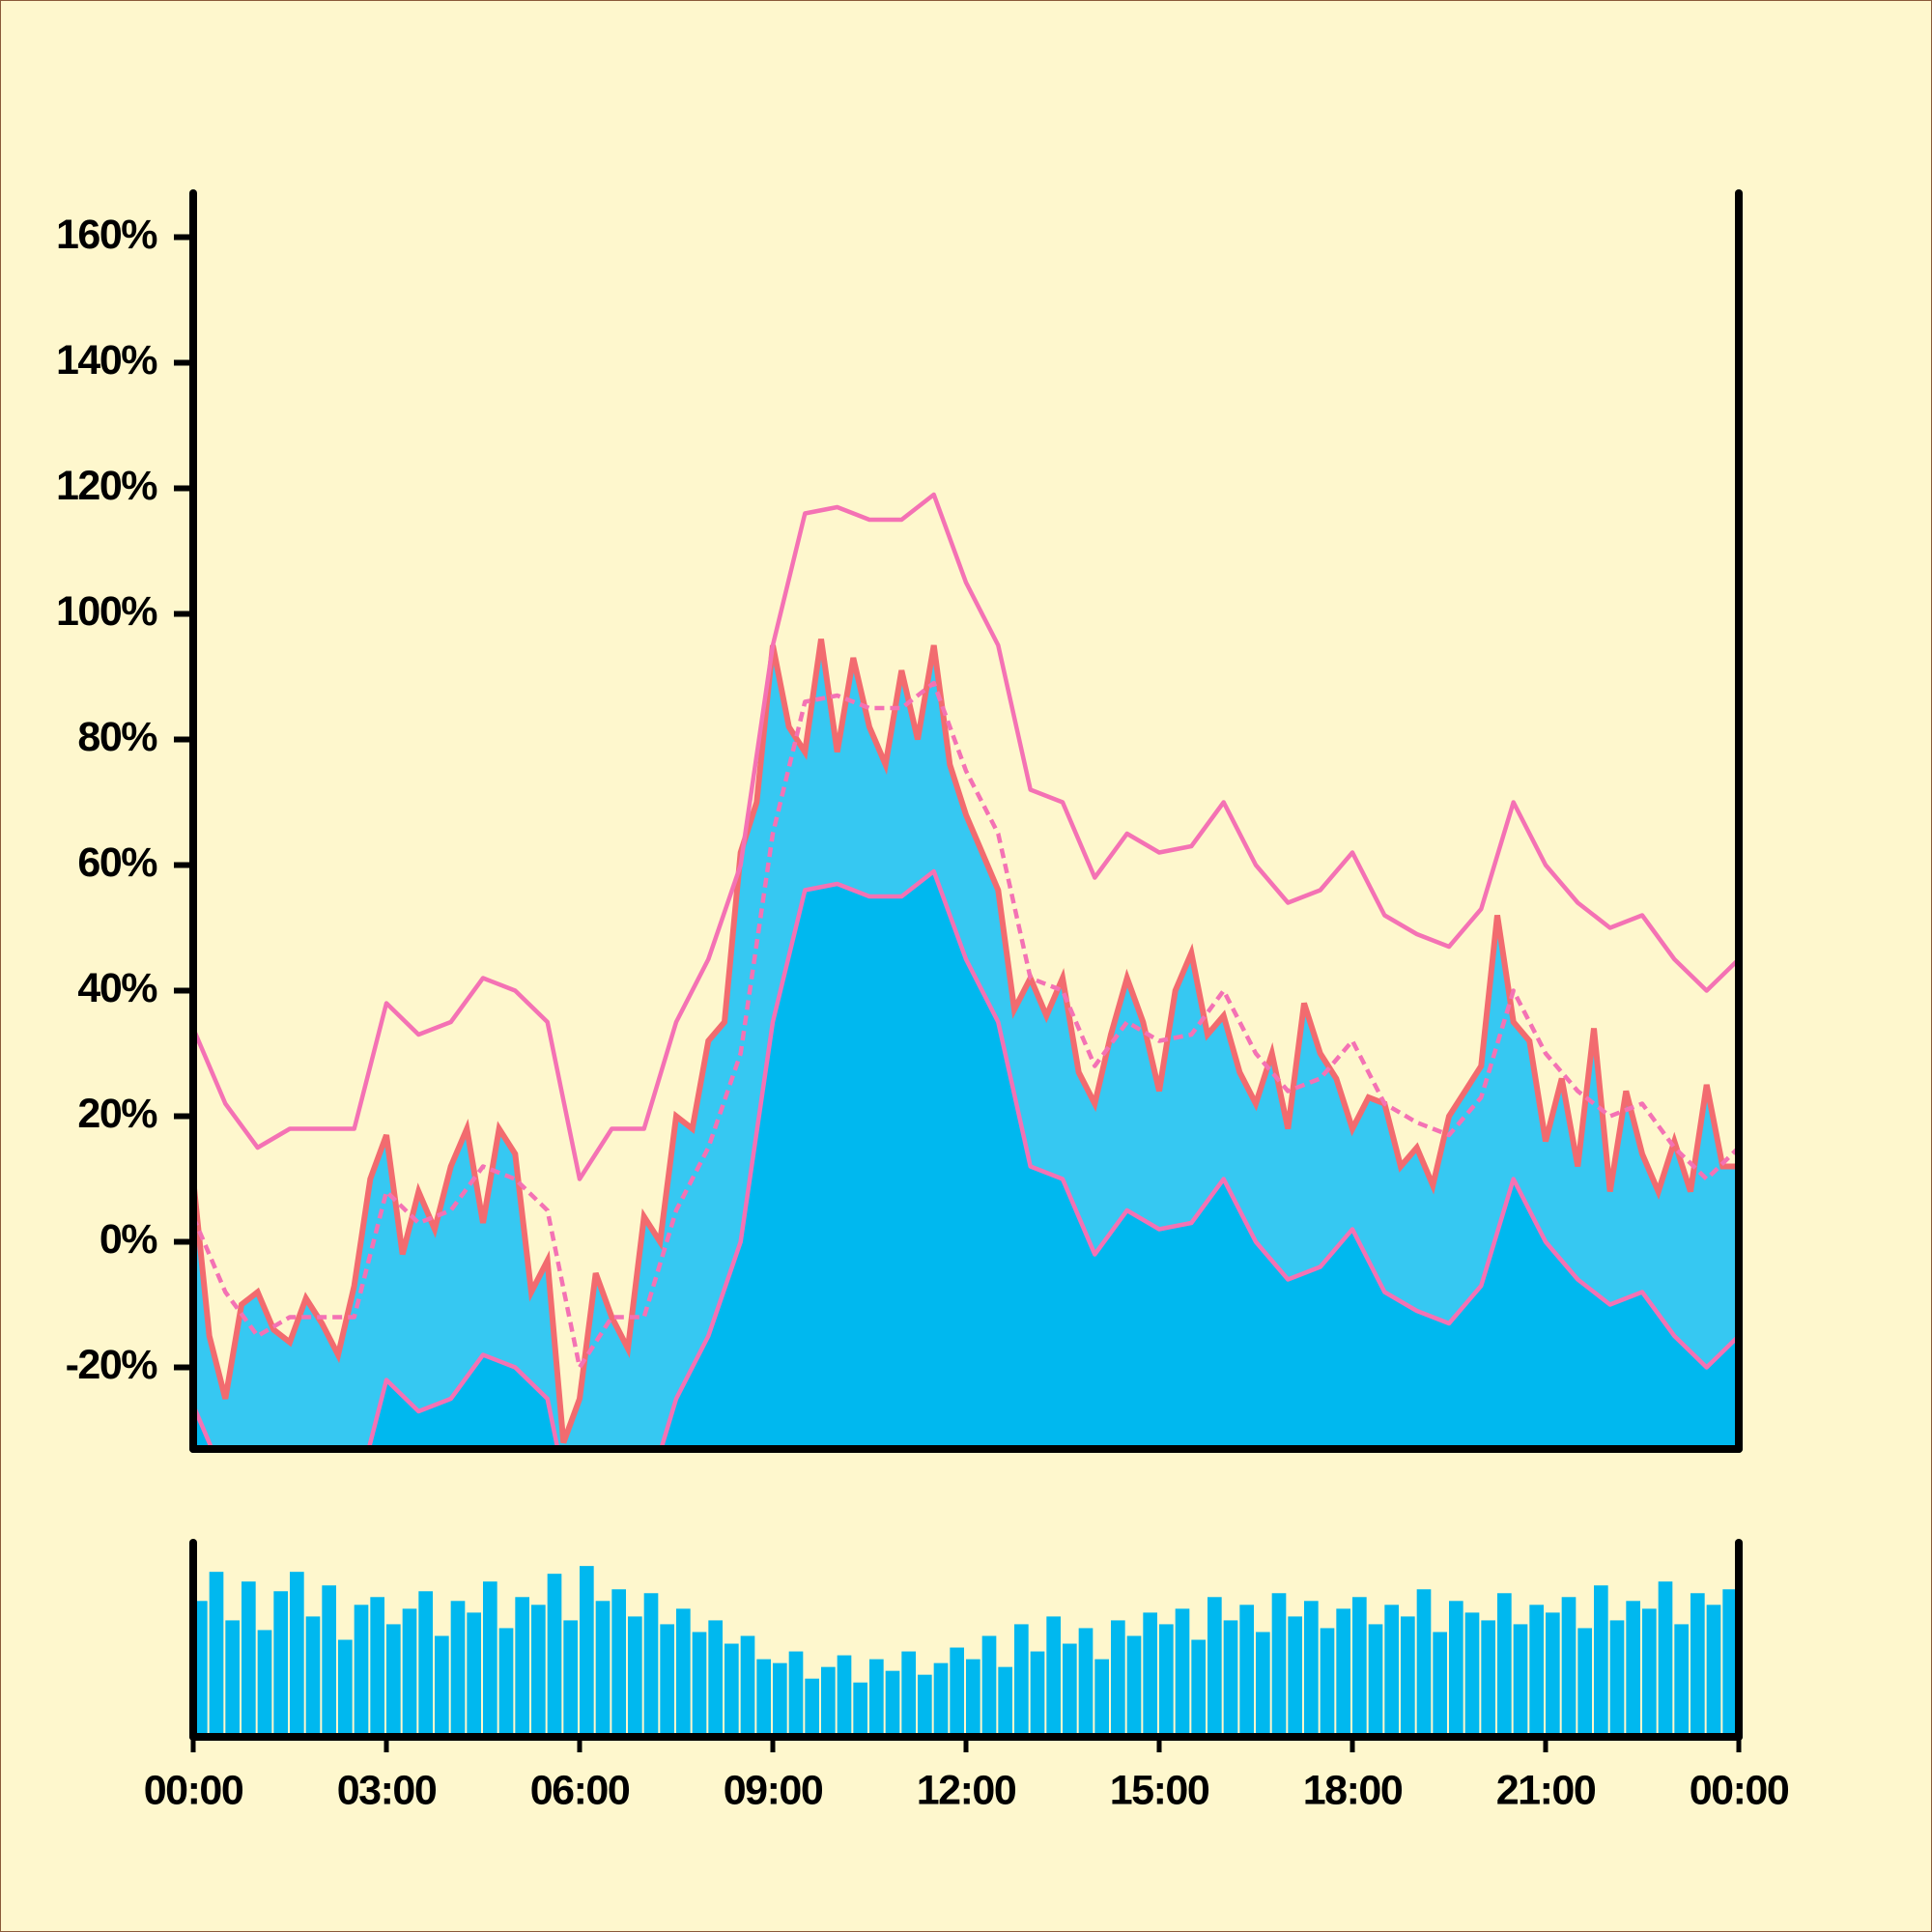 This screenshot has height=1932, width=1932. I want to click on y-tick-label: 100%, so click(106, 611).